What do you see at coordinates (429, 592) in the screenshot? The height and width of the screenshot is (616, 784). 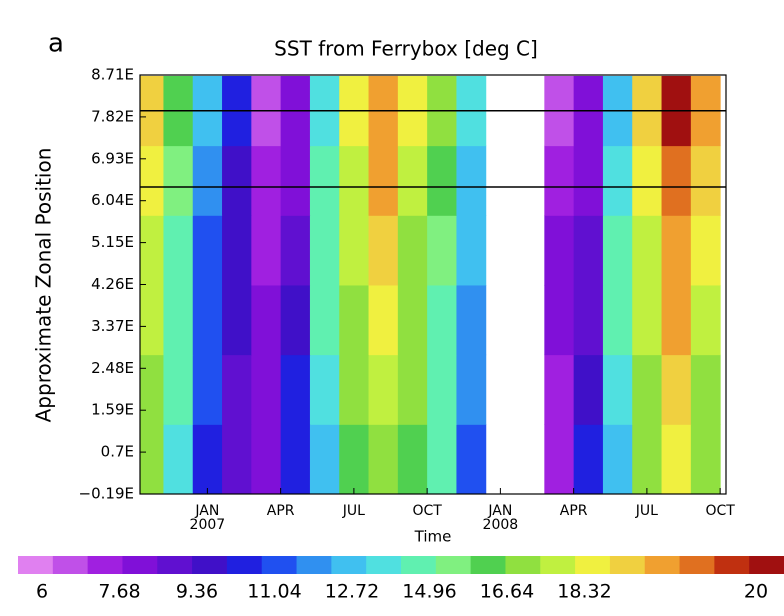 I see `colorbar-label: 14.96` at bounding box center [429, 592].